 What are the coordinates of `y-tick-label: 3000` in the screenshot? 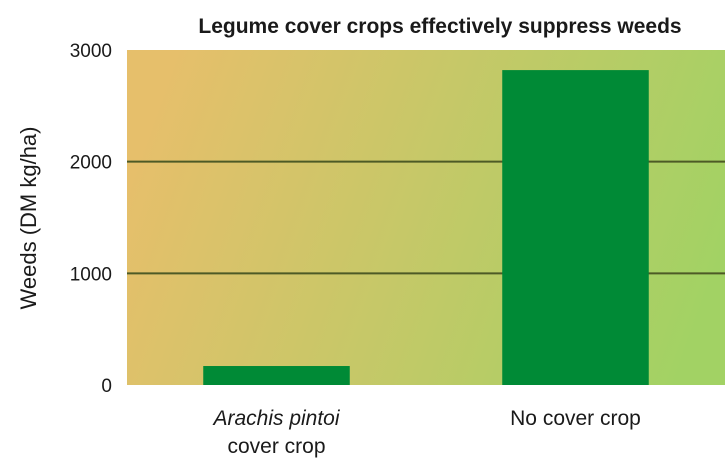 It's located at (91, 51).